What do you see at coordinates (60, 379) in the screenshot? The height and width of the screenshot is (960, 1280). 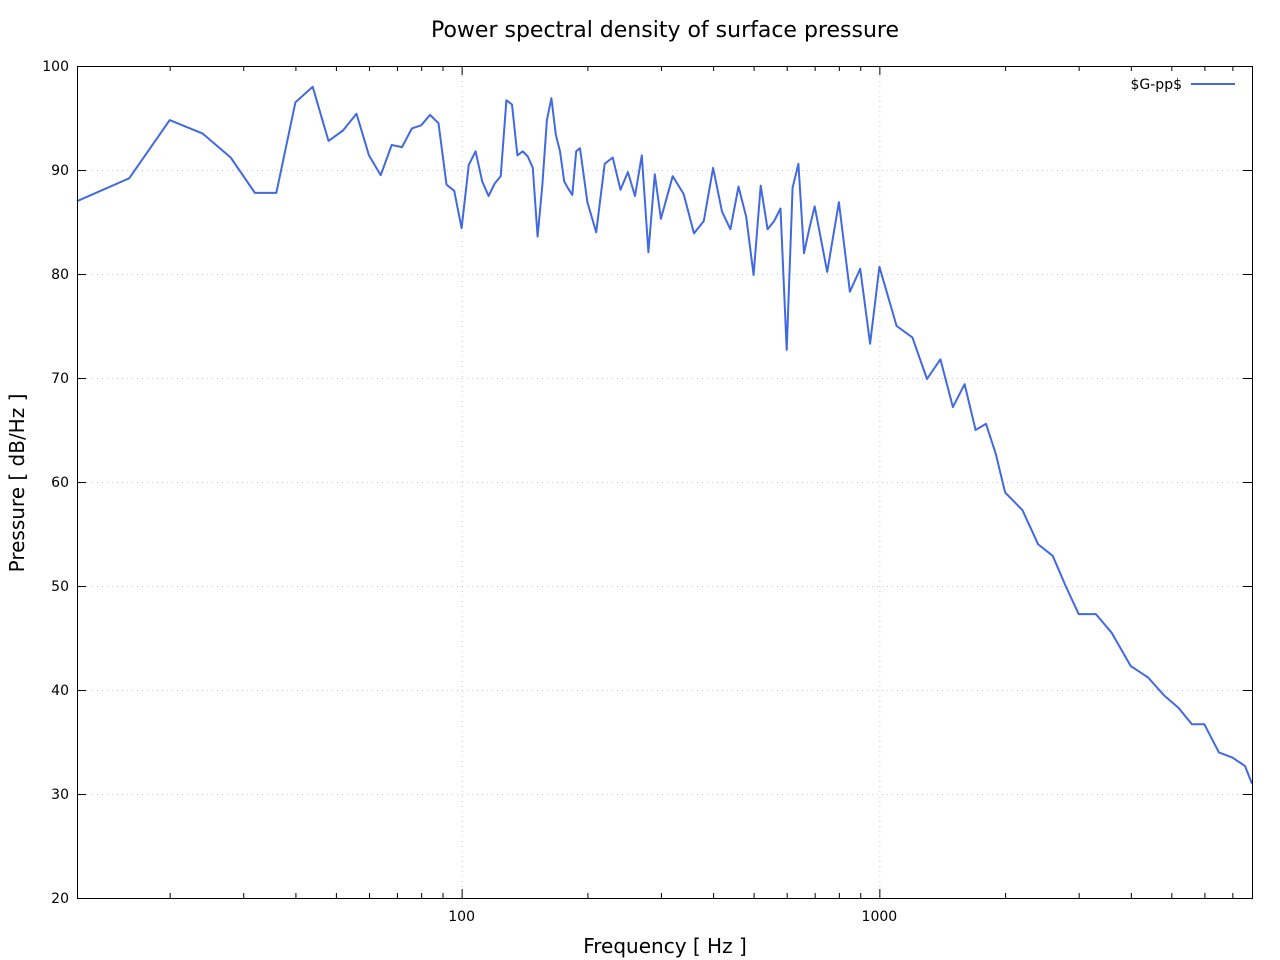 I see `y-tick-label: 70` at bounding box center [60, 379].